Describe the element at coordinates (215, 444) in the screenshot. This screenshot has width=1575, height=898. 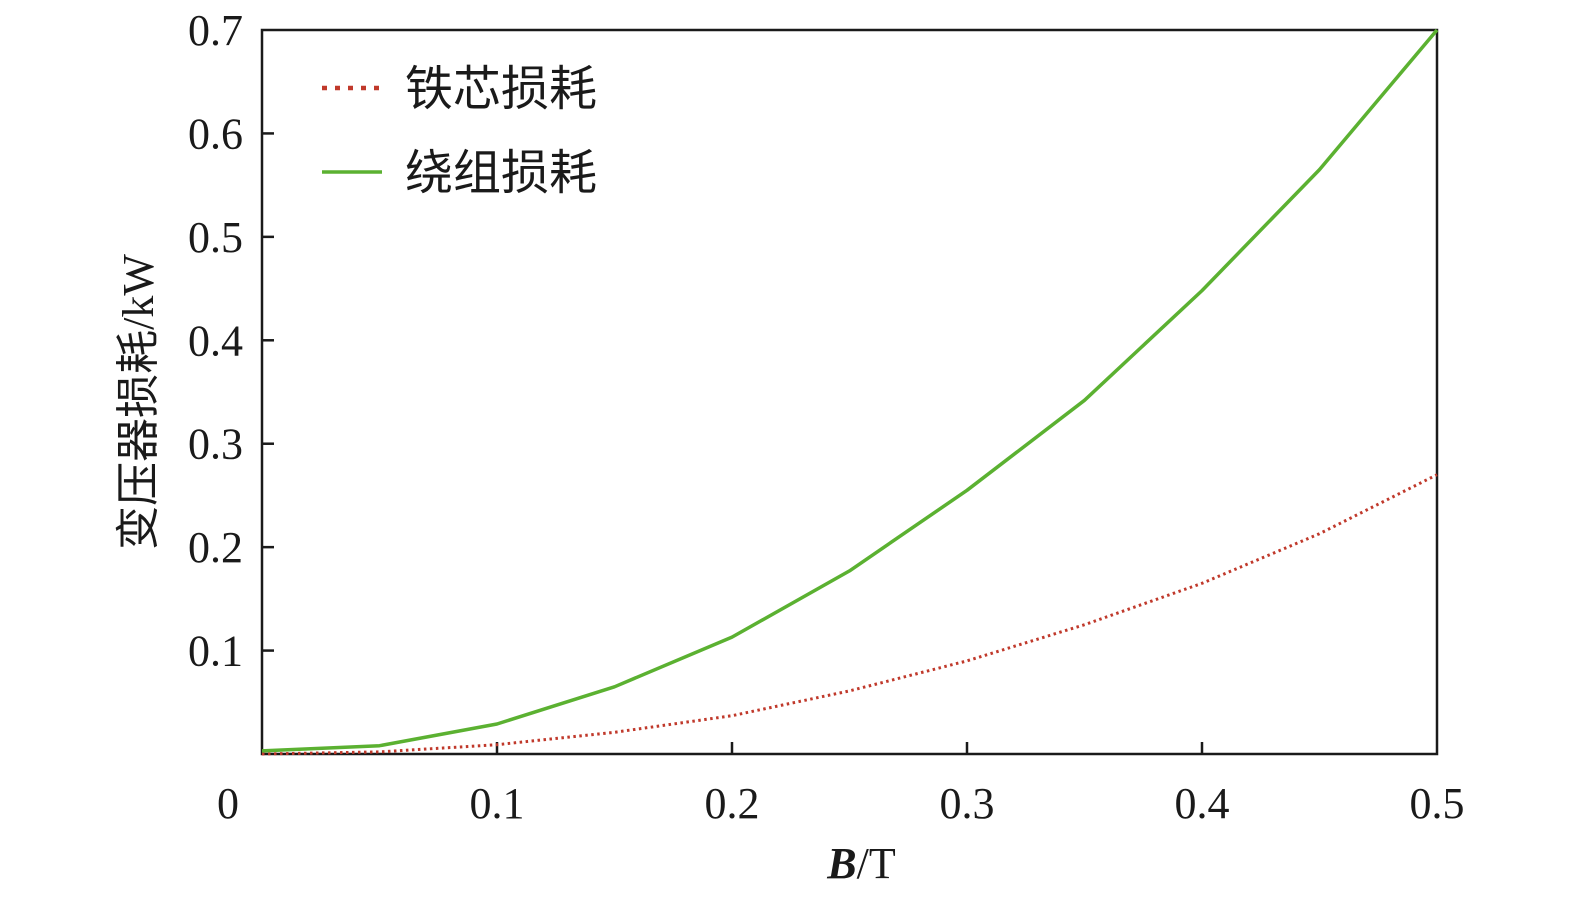
I see `y-tick-label: 0.3` at that location.